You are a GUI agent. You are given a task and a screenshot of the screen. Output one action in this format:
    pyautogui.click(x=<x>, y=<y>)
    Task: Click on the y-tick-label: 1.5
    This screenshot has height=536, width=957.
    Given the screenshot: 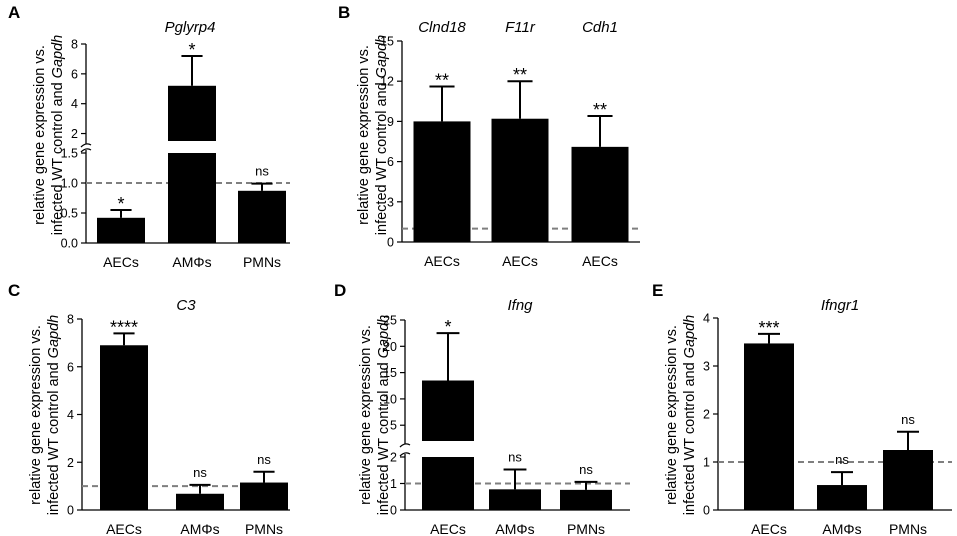 What is the action you would take?
    pyautogui.click(x=69, y=154)
    